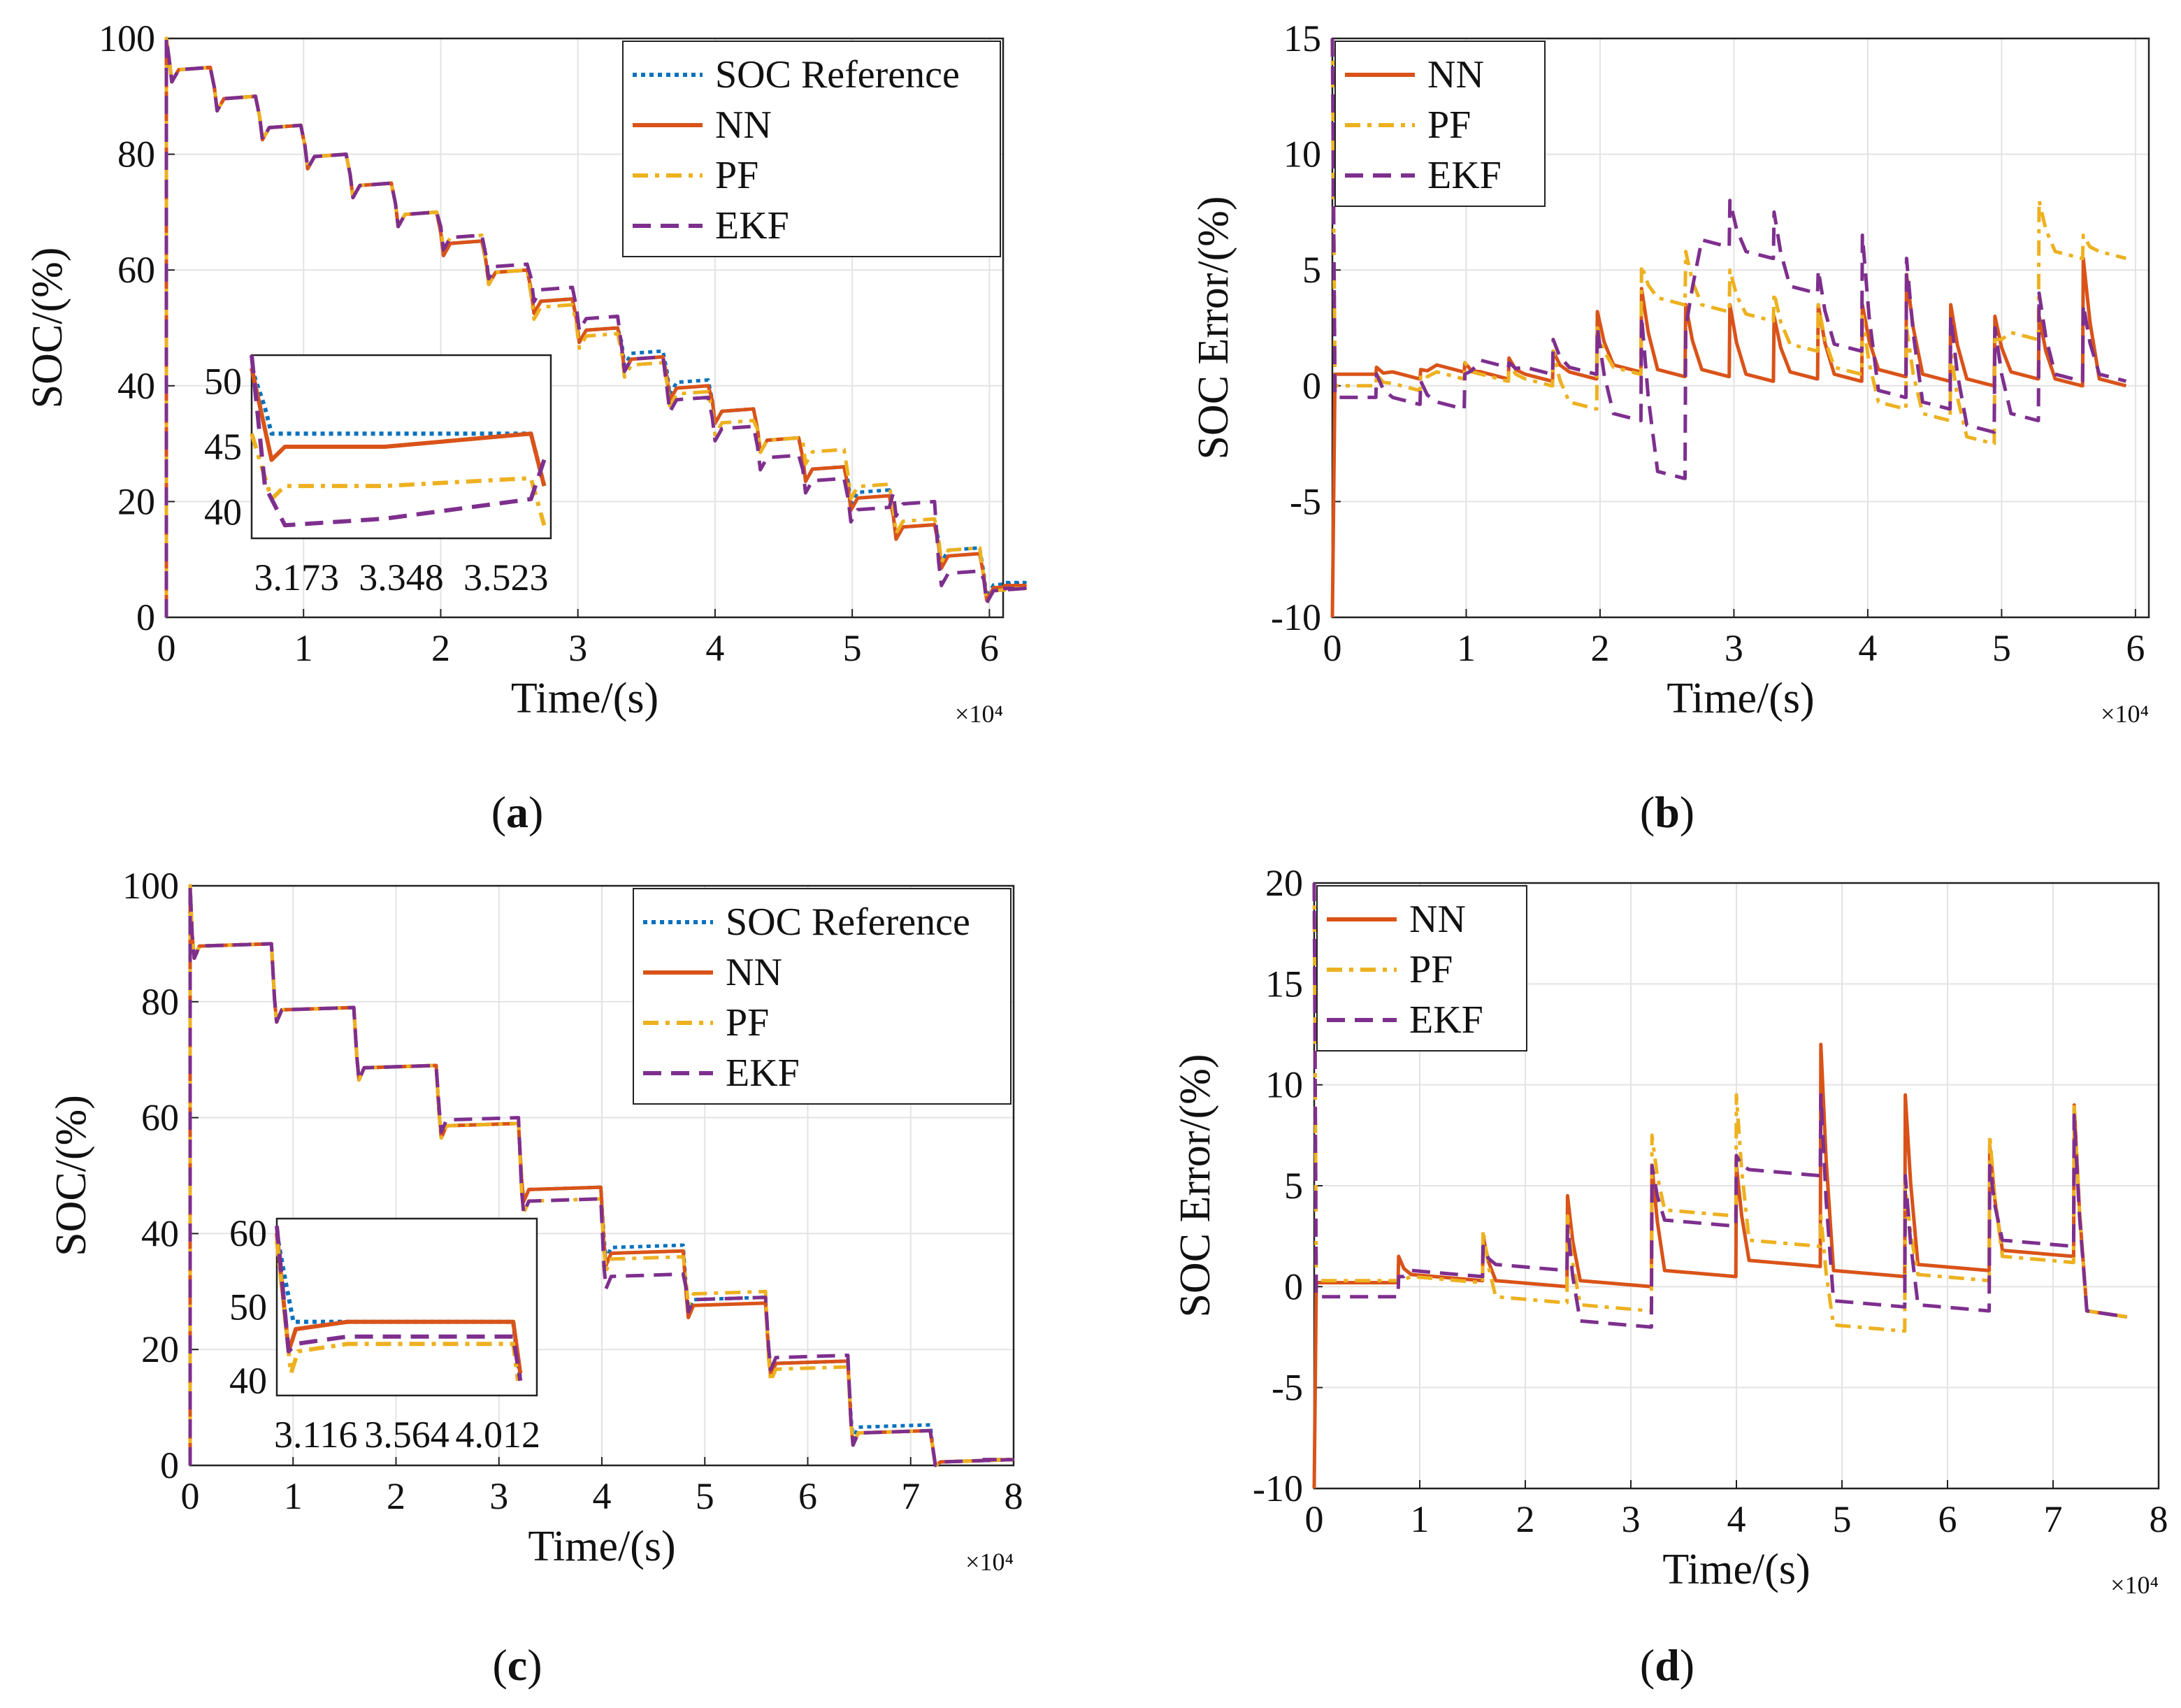  I want to click on inset-x-tick-label: 3.564, so click(406, 1435).